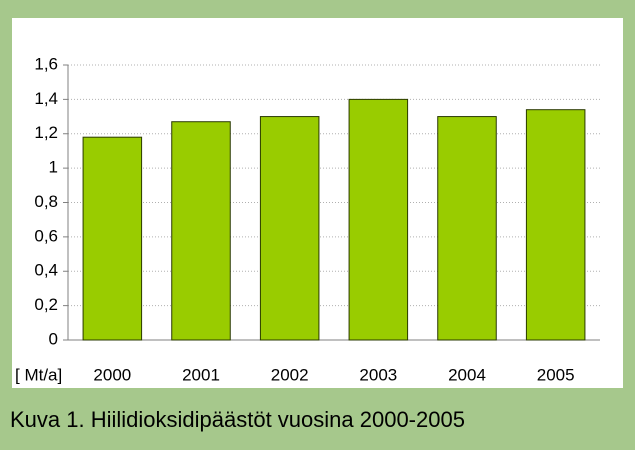  What do you see at coordinates (556, 374) in the screenshot?
I see `x-tick-label: 2005` at bounding box center [556, 374].